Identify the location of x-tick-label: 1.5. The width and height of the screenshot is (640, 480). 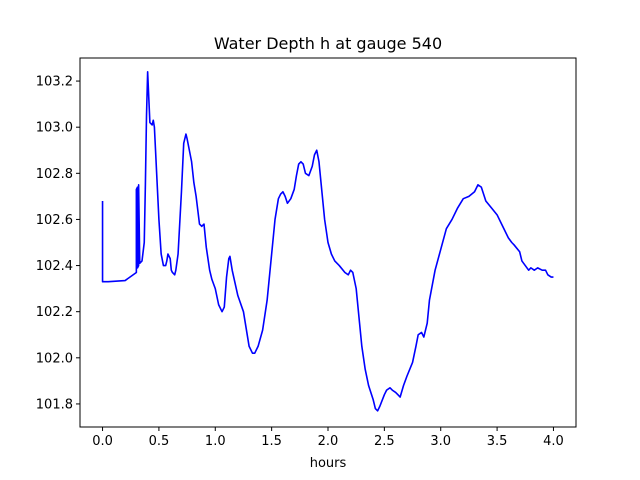
(271, 441).